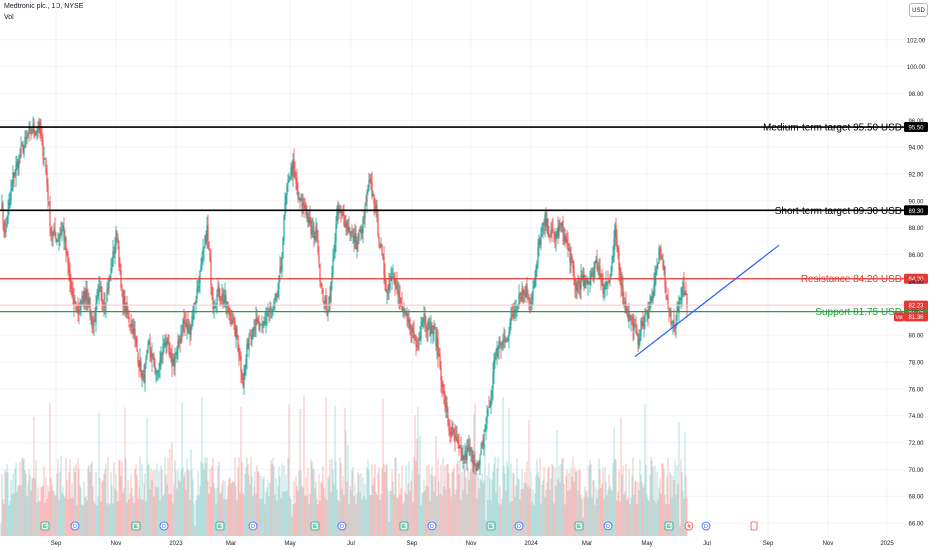 The image size is (932, 550). I want to click on earnings-icon-box, so click(404, 526).